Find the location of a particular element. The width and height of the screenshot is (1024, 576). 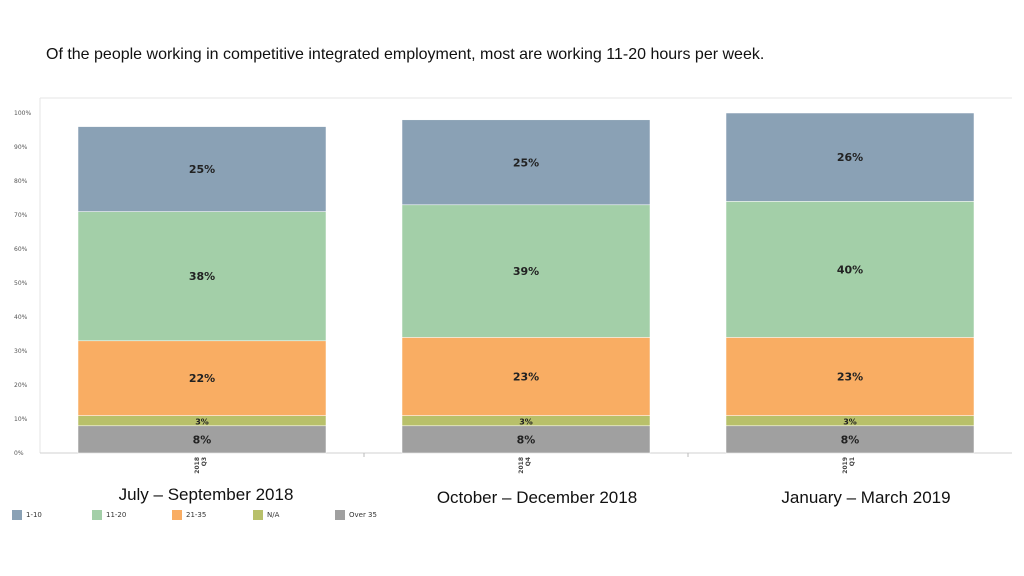

legend-item-na: N/A is located at coordinates (266, 515).